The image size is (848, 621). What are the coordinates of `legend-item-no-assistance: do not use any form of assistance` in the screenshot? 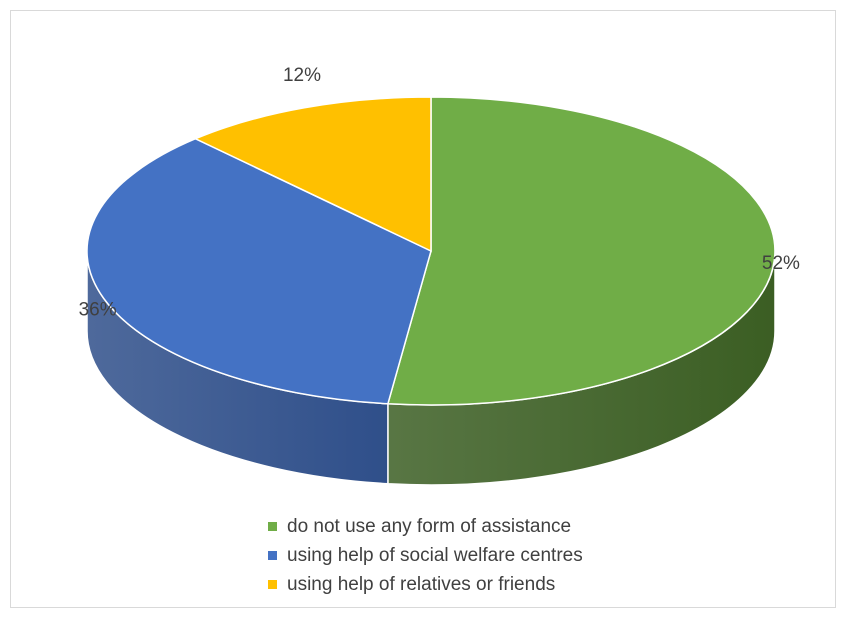 It's located at (425, 526).